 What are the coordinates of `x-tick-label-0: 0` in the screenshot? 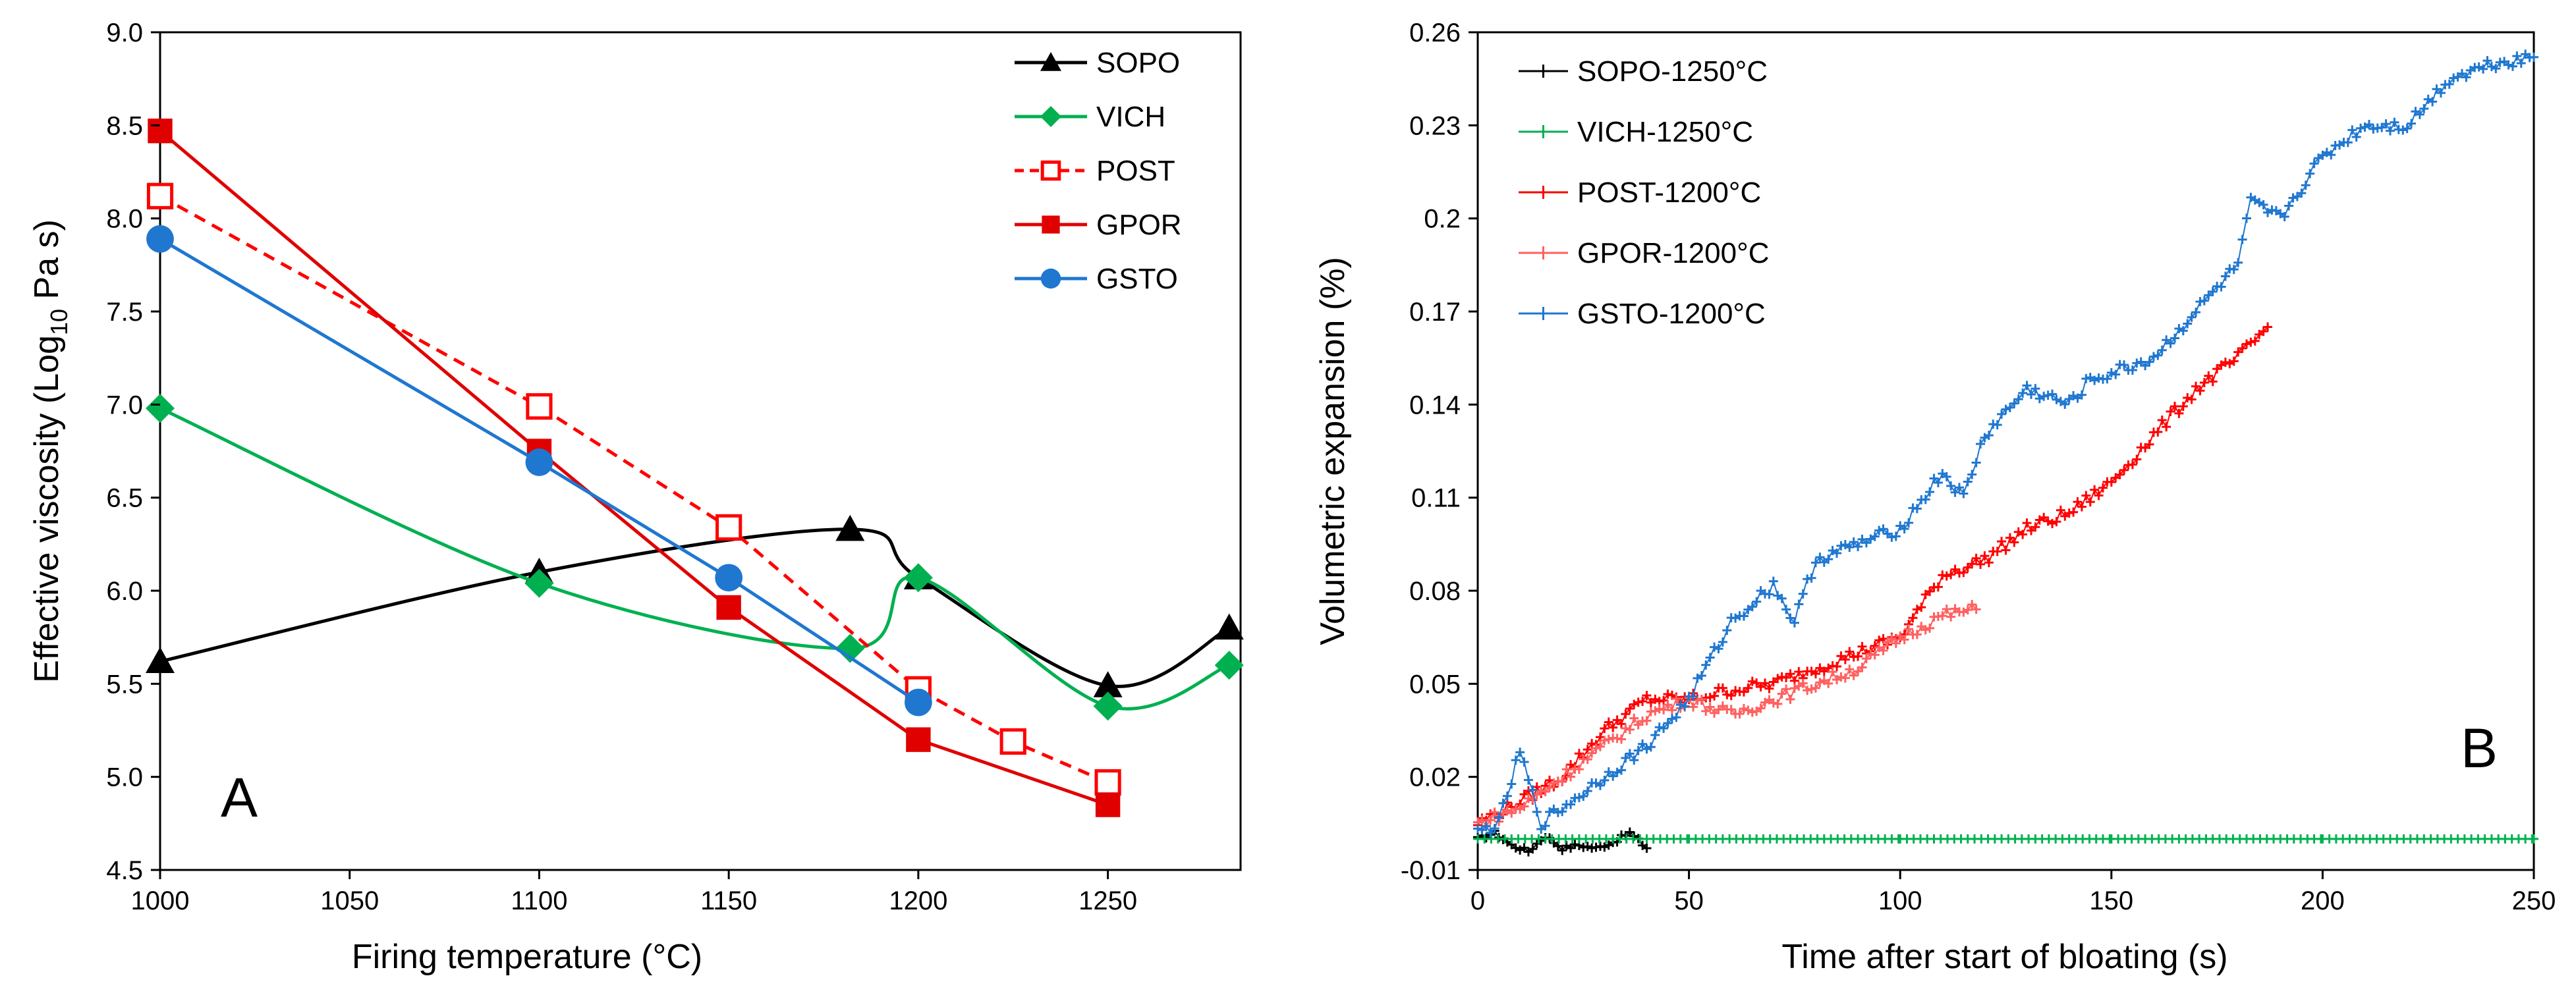 It's located at (1477, 901).